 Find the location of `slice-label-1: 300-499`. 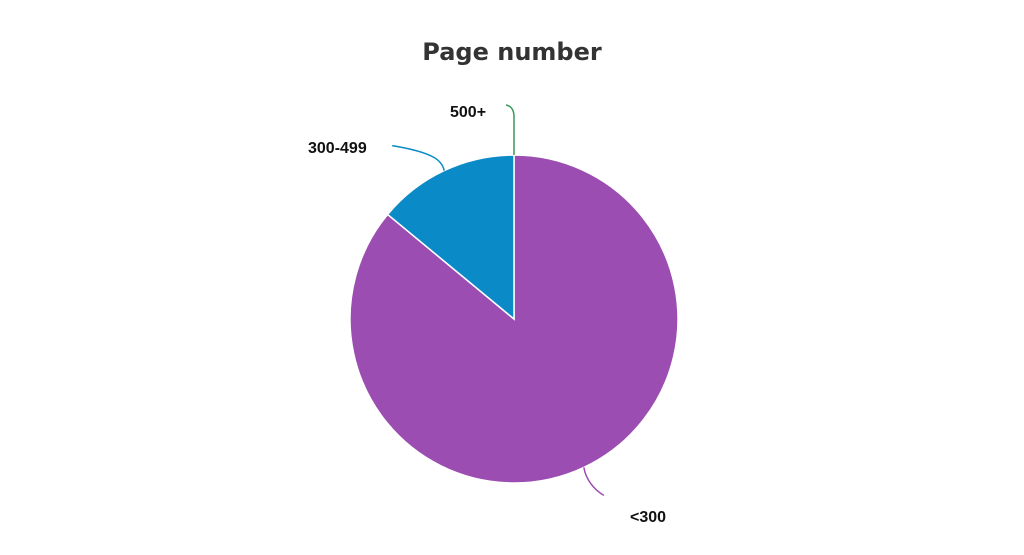

slice-label-1: 300-499 is located at coordinates (337, 148).